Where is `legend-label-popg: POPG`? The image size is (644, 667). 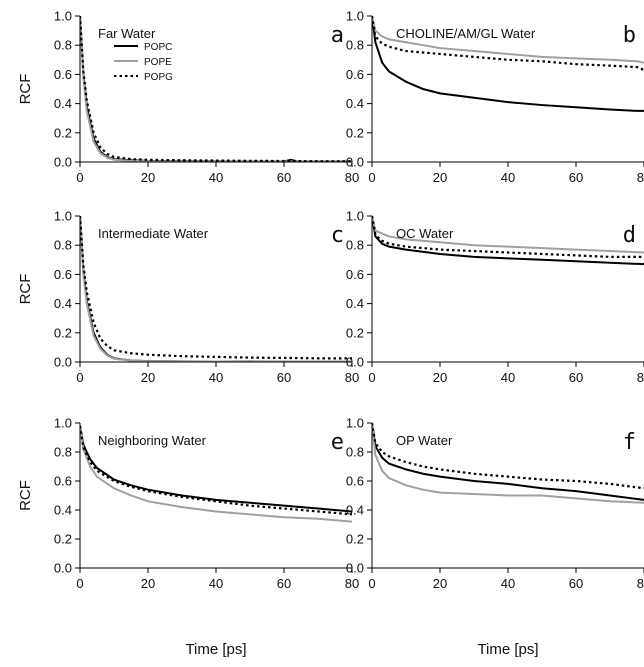
legend-label-popg: POPG is located at coordinates (158, 77).